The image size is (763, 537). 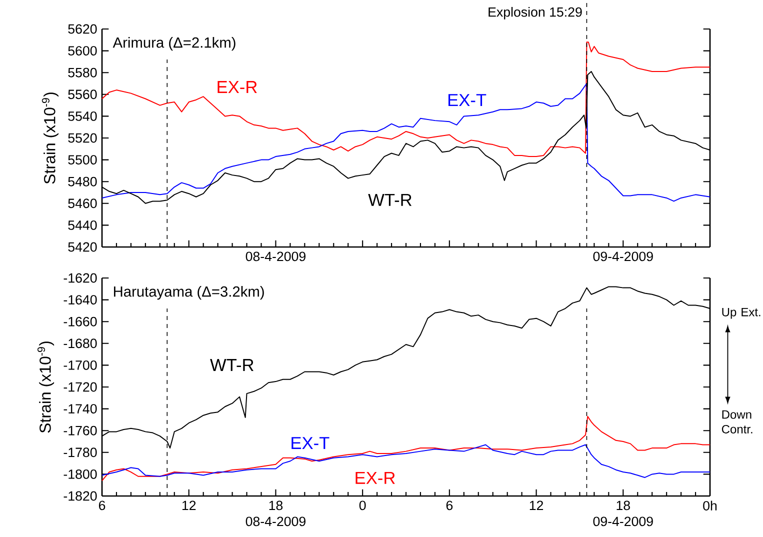 What do you see at coordinates (80, 300) in the screenshot?
I see `y-tick-label: -1640` at bounding box center [80, 300].